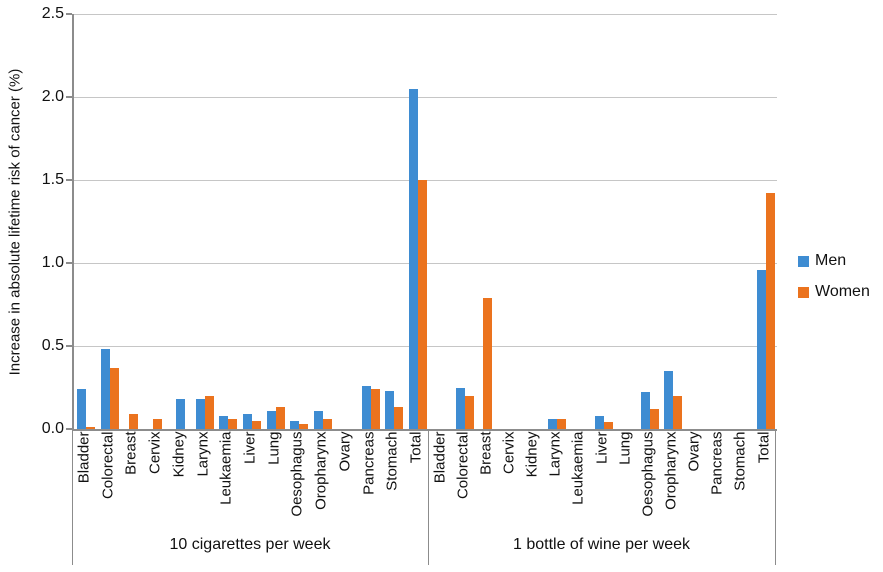 The image size is (883, 572). I want to click on category-label-oropharynx: Oropharynx, so click(671, 470).